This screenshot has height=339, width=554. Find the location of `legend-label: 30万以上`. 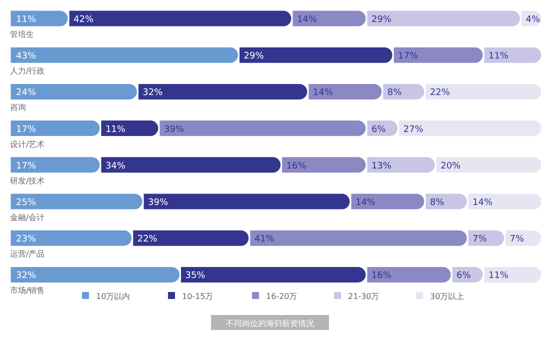

legend-label: 30万以上 is located at coordinates (447, 296).